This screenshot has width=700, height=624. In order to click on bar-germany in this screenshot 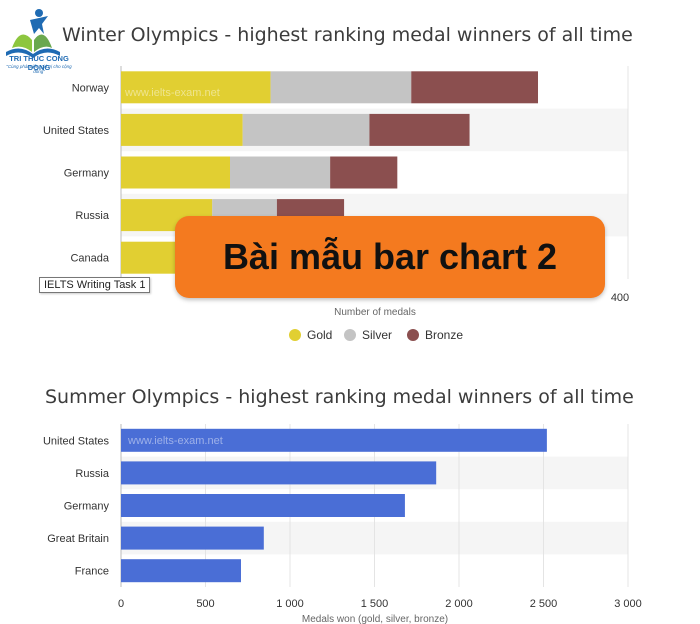, I will do `click(263, 505)`.